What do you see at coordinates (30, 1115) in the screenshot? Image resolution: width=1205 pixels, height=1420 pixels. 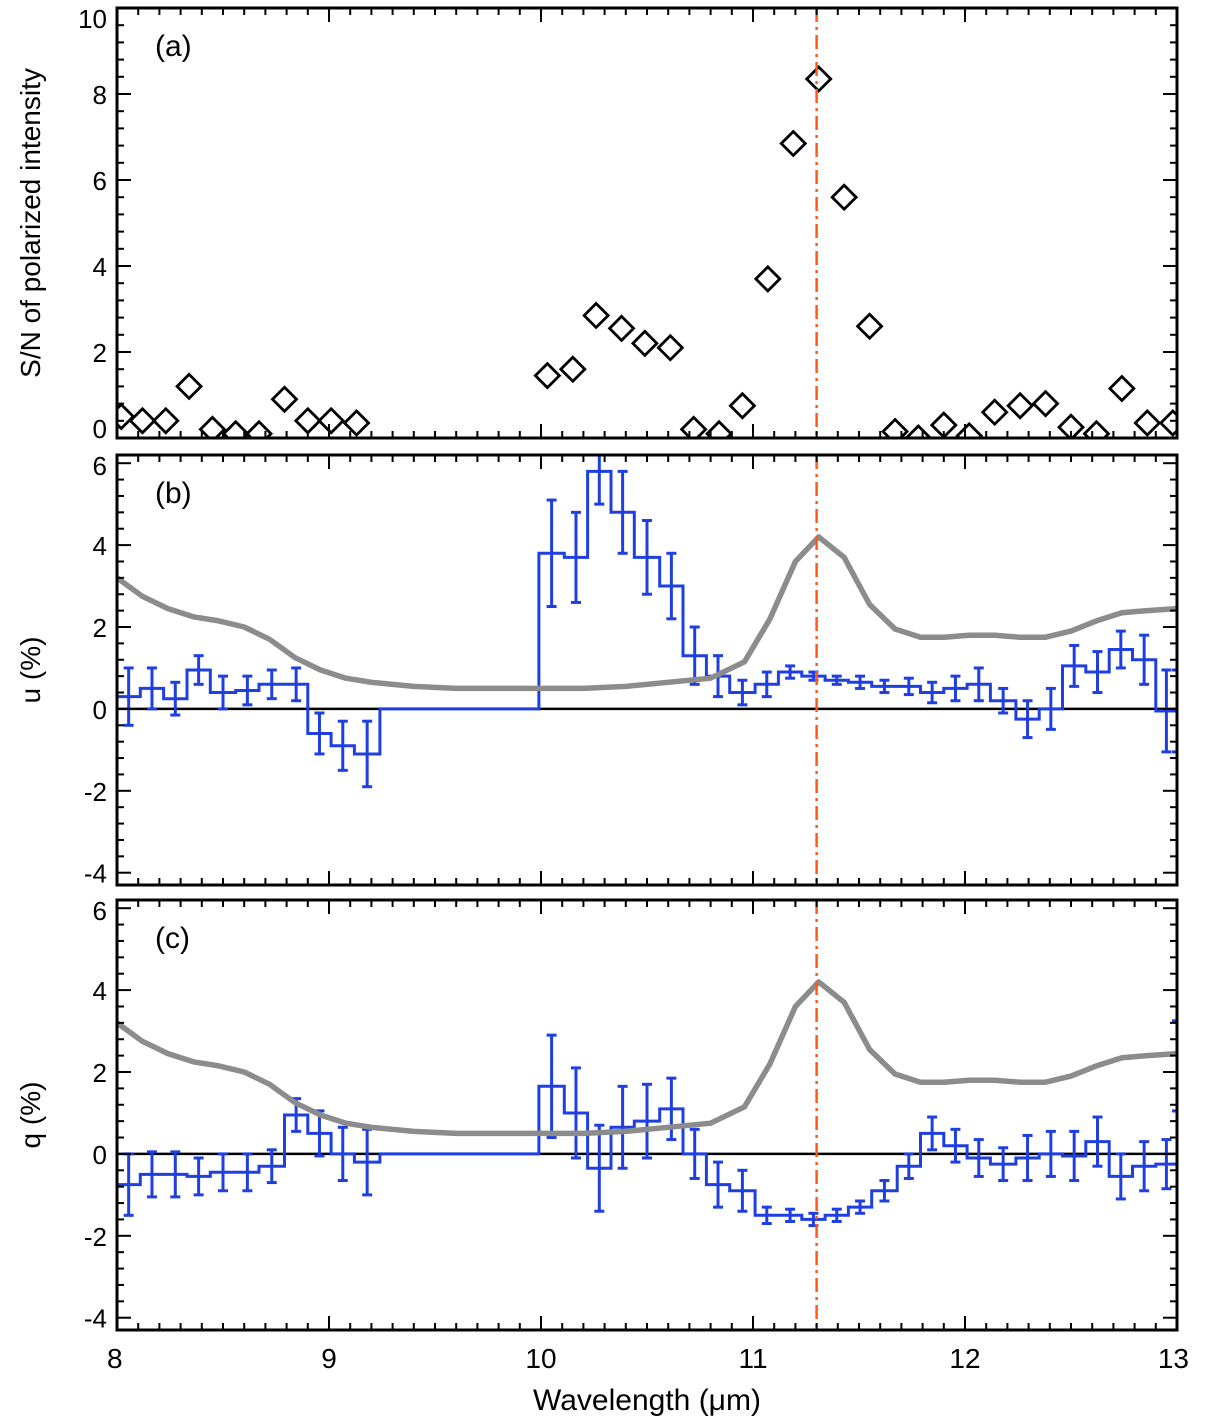 I see `y-axis-title: q (%)` at bounding box center [30, 1115].